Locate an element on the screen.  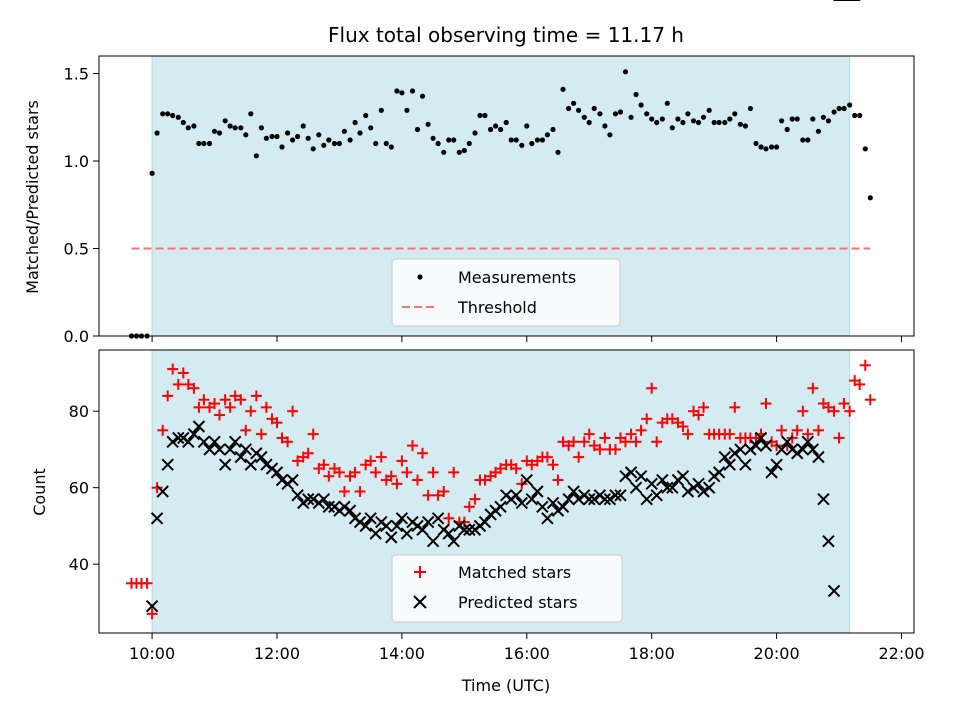
x-tick-label: 16:00 is located at coordinates (527, 653).